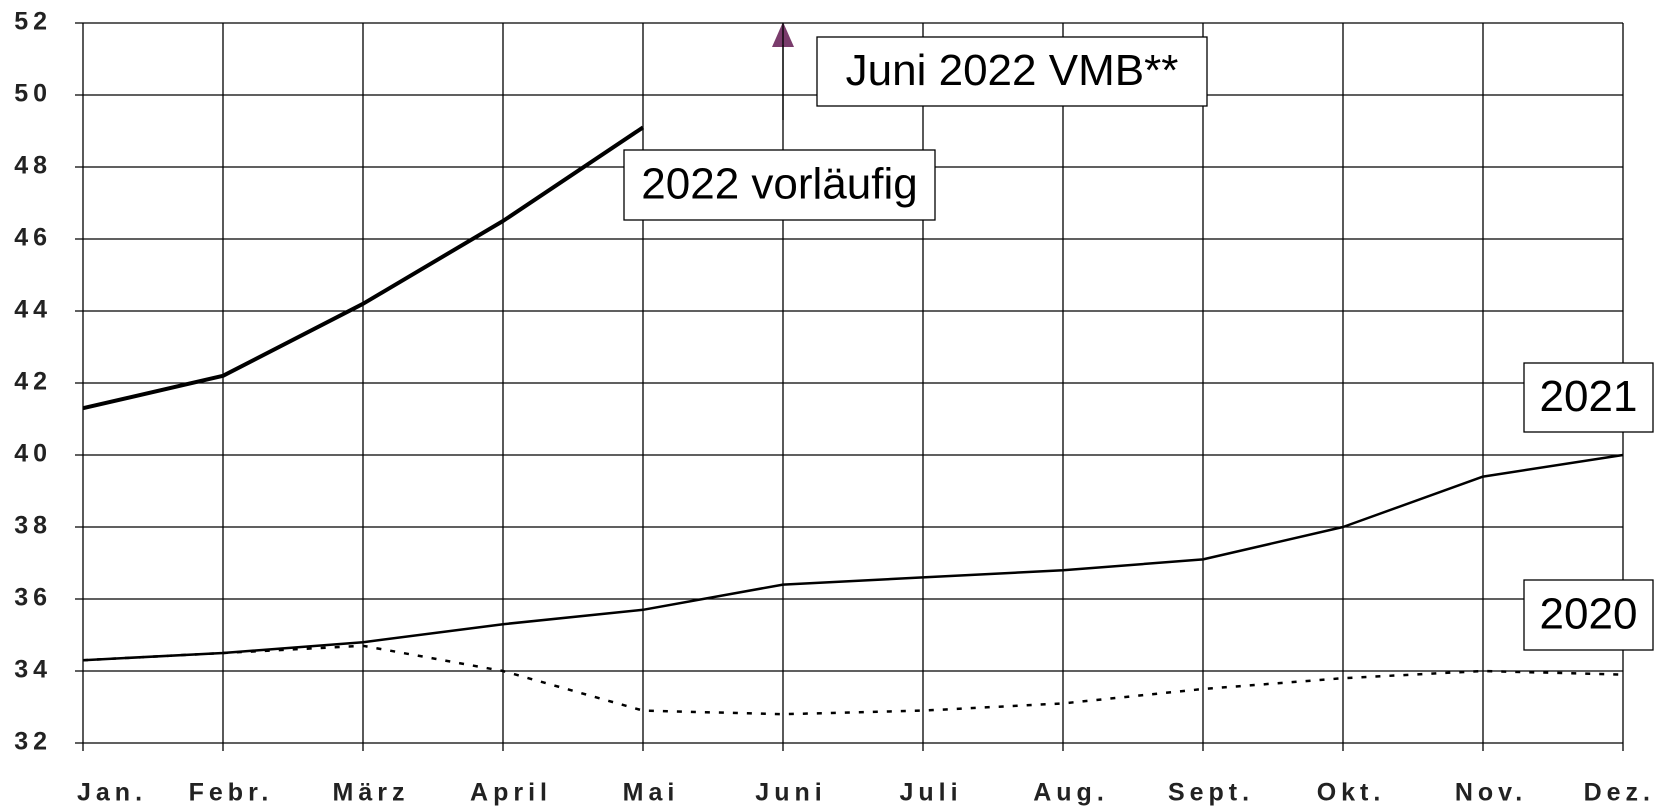  I want to click on x-tick-label: Febr., so click(231, 793).